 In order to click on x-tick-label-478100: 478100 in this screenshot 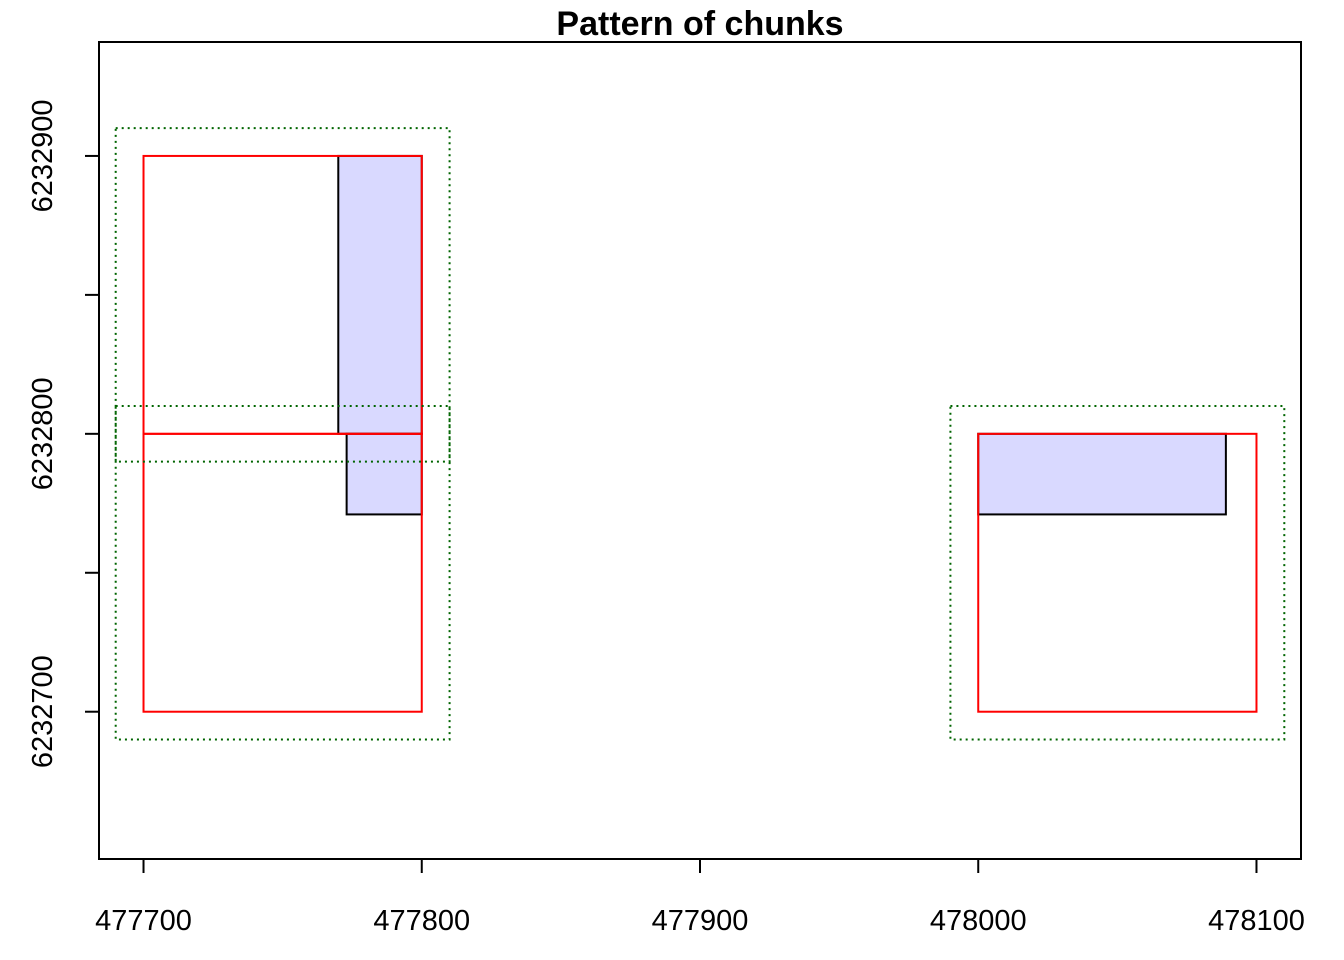, I will do `click(1256, 921)`.